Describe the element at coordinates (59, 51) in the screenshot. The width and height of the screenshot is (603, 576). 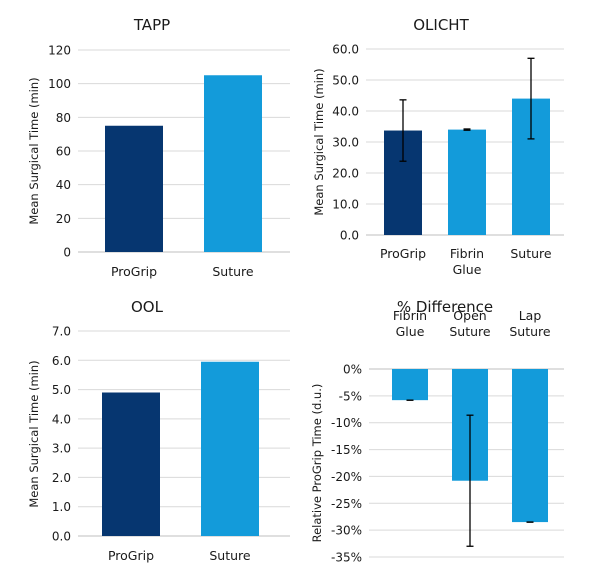
I see `y-tick-label: 120` at that location.